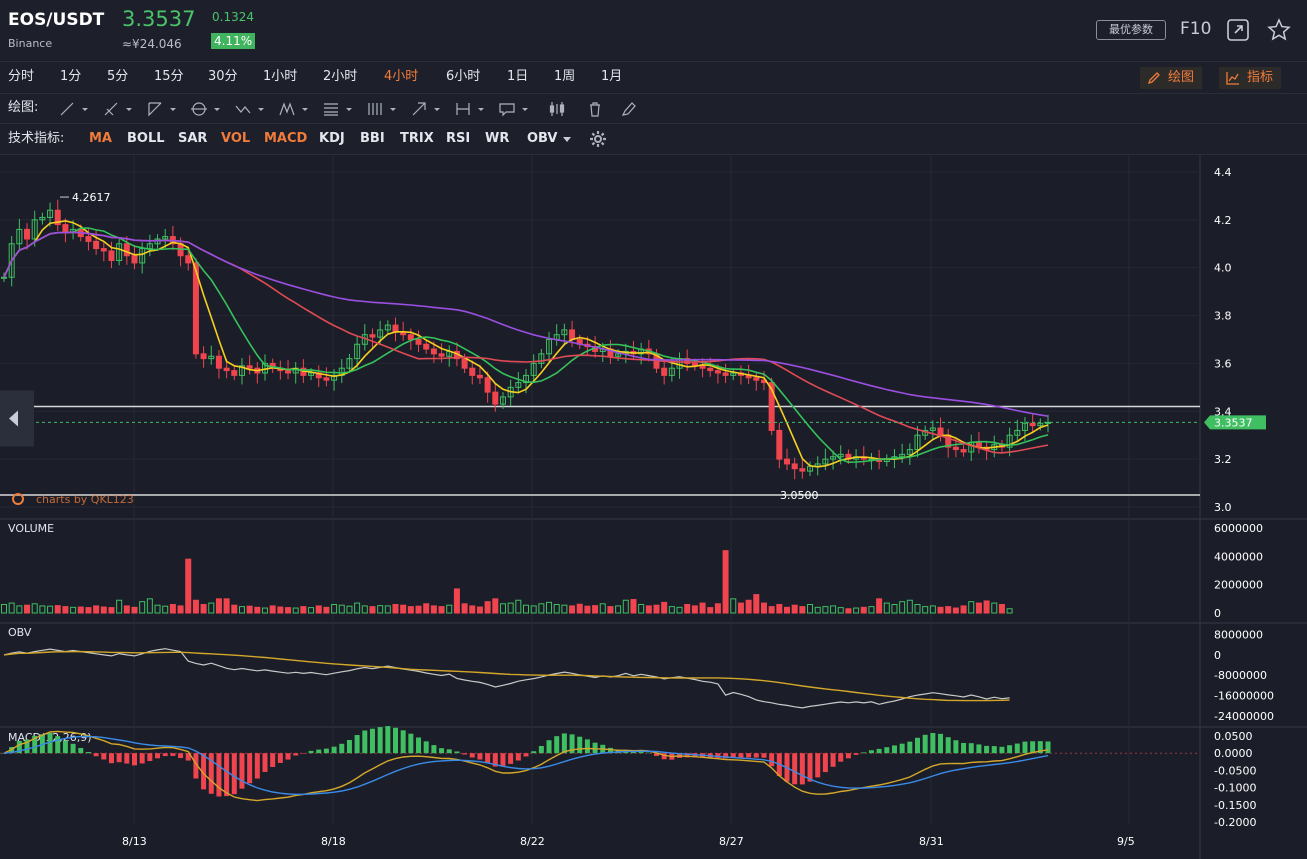 This screenshot has height=859, width=1307. Describe the element at coordinates (565, 76) in the screenshot. I see `timeframe-tab-10: 1周` at that location.